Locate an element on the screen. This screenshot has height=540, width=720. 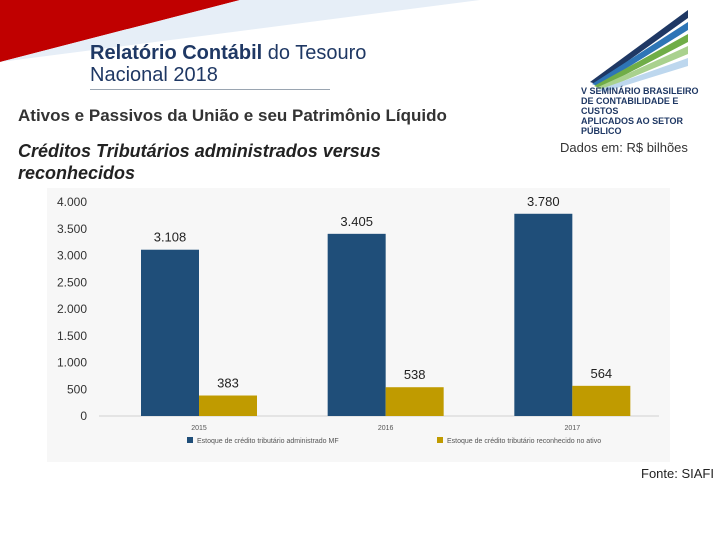
y-tick-label: 3.500 is located at coordinates (72, 229).